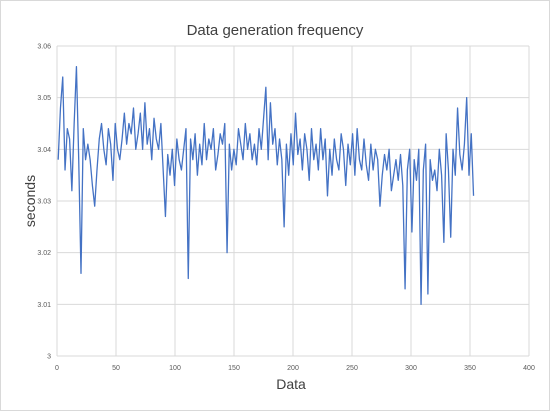  I want to click on x-axis-title: Data, so click(291, 384).